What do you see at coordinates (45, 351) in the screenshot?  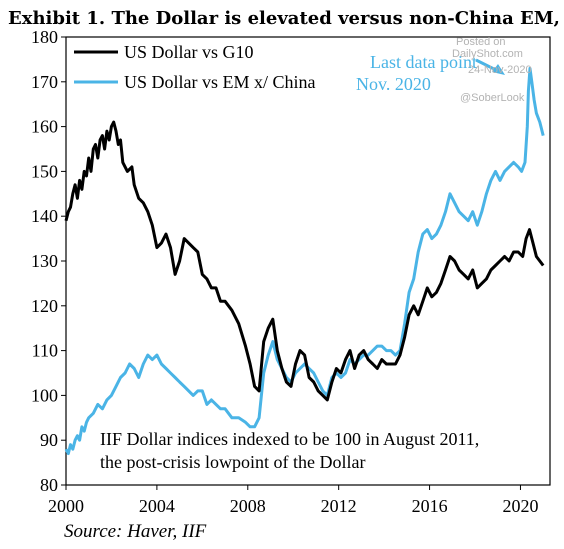 I see `y-tick-label: 110` at bounding box center [45, 351].